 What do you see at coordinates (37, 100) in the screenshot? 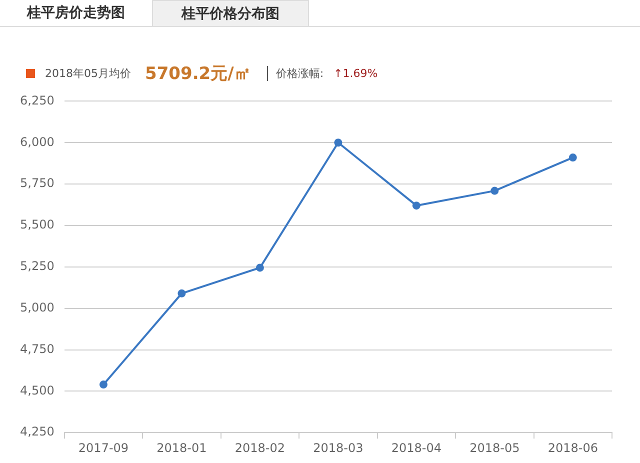
I see `y-tick-label: 6,250` at bounding box center [37, 100].